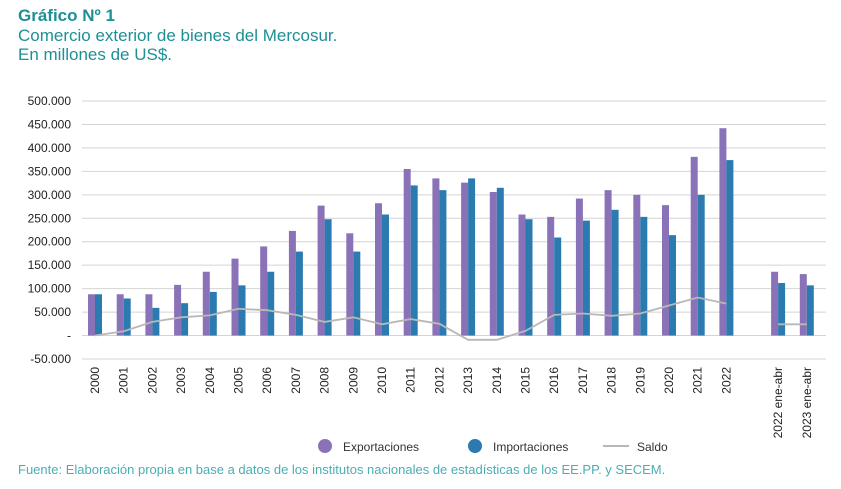 The height and width of the screenshot is (489, 841). Describe the element at coordinates (210, 380) in the screenshot. I see `x-tick-label: 2004` at that location.